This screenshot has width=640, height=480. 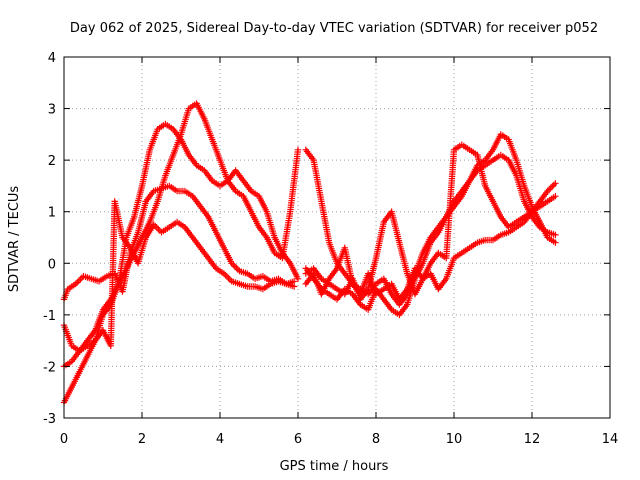 I want to click on x-axis-label: GPS time / hours, so click(x=334, y=466).